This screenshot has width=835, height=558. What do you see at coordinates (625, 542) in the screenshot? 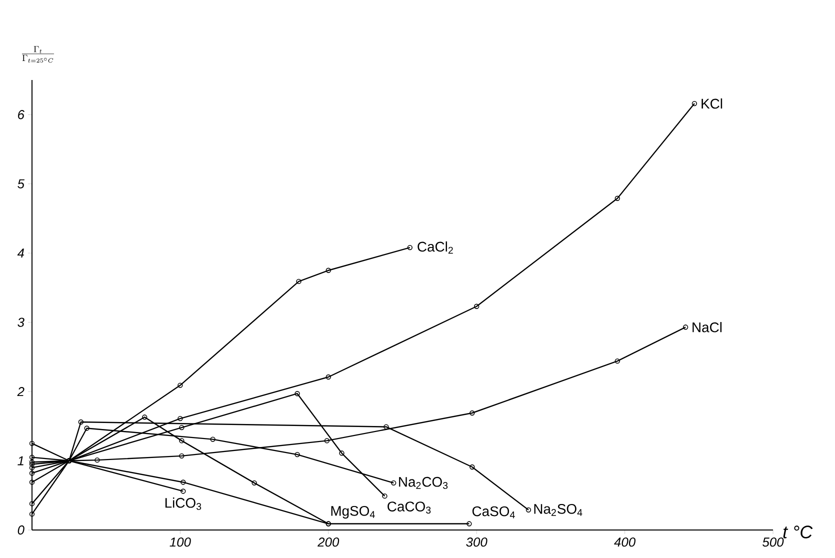
I see `x-tick-label: 400` at bounding box center [625, 542].